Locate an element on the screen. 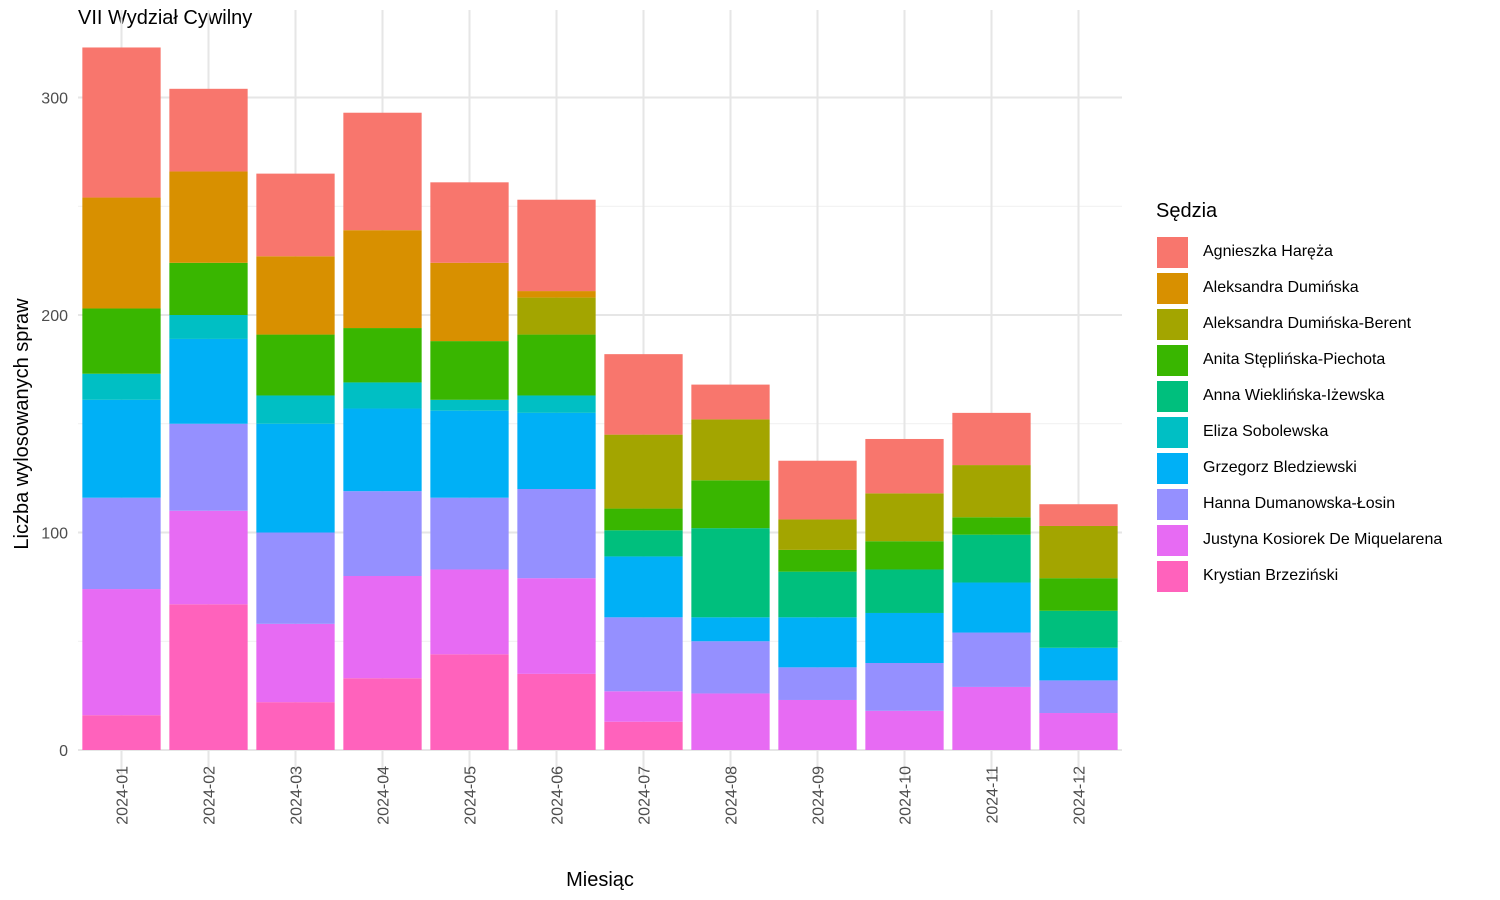 The height and width of the screenshot is (900, 1500). y-axis: 0 100 200 300 is located at coordinates (54, 426).